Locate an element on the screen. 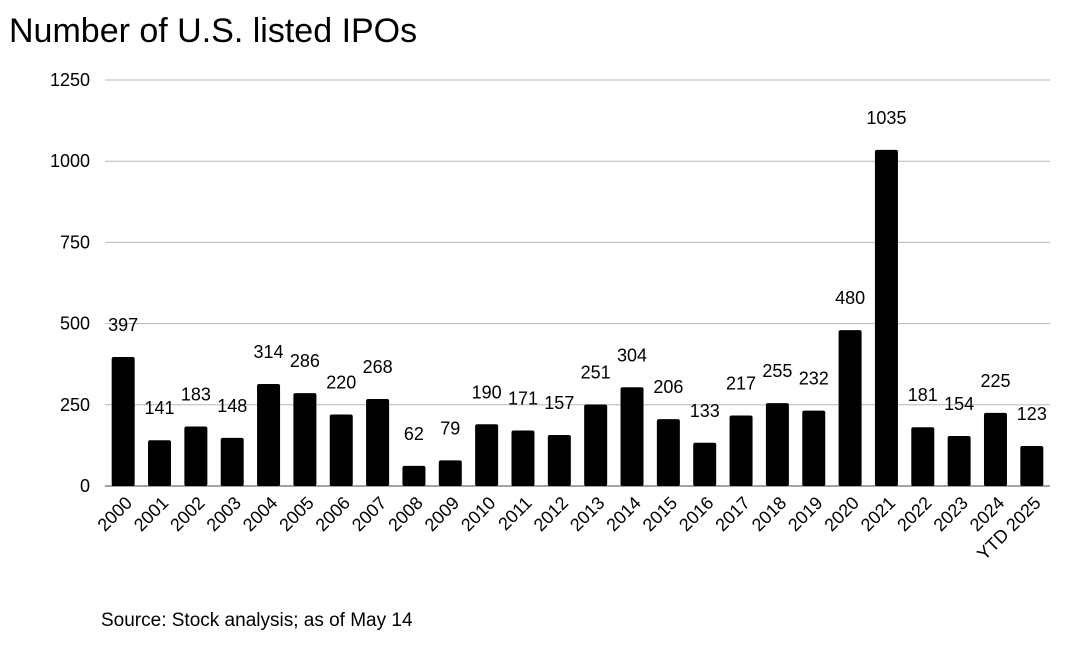  x-tick-label: 2022 is located at coordinates (914, 514).